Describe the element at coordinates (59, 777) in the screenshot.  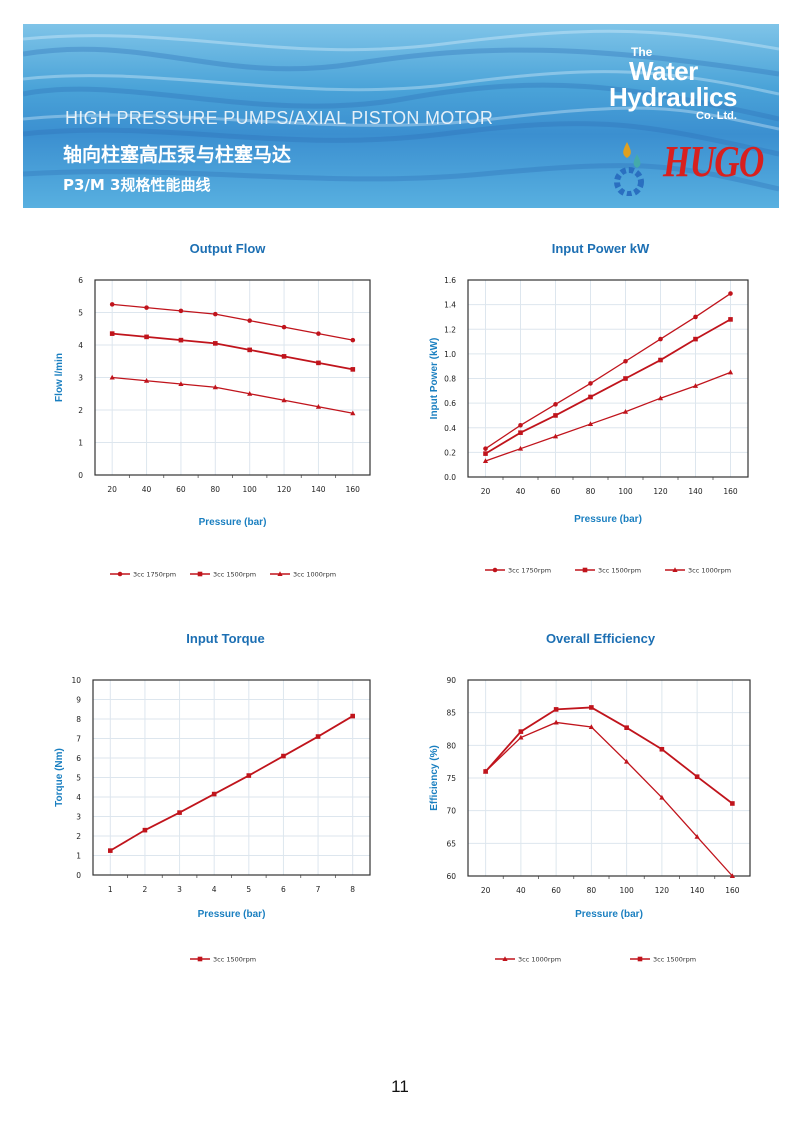
I see `y-axis-label: Torque (Nm)` at that location.